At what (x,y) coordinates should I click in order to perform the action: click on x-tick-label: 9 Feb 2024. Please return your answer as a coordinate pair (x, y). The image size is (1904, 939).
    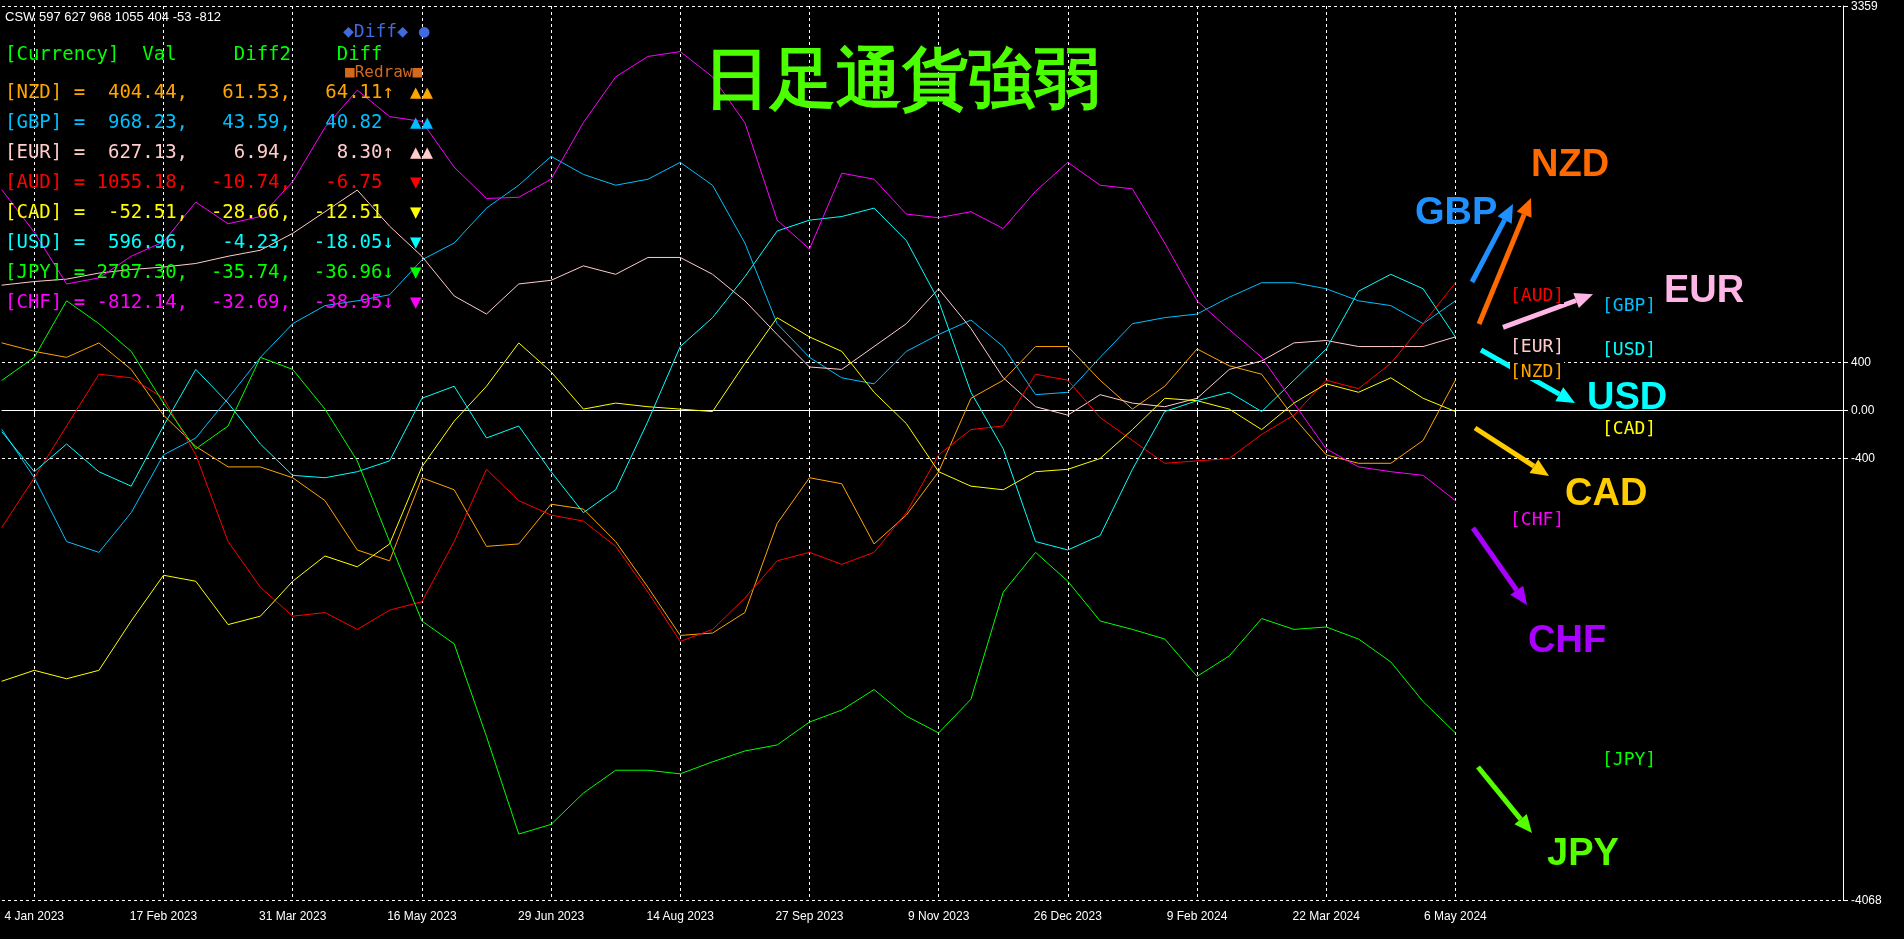
    Looking at the image, I should click on (1197, 916).